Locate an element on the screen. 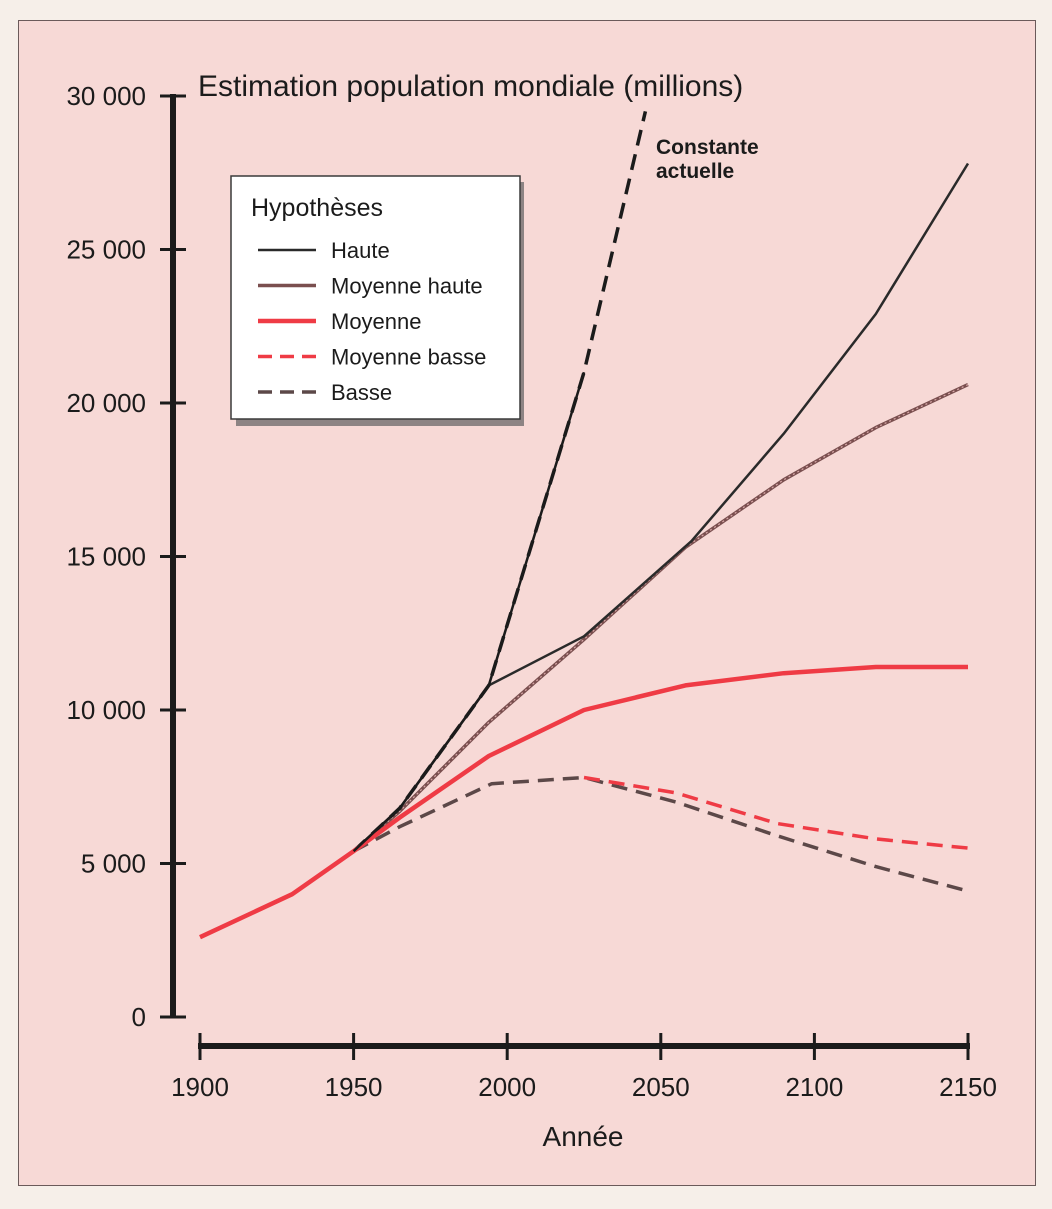  legend-label: Moyenne is located at coordinates (376, 321).